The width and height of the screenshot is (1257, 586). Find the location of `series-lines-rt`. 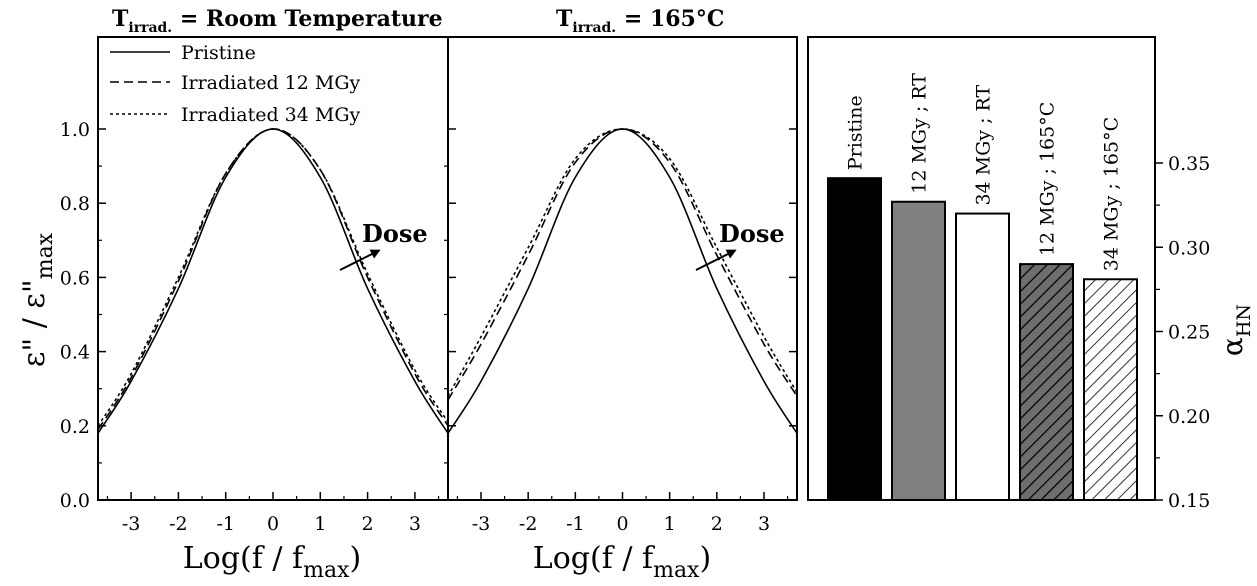

series-lines-rt is located at coordinates (273, 281).